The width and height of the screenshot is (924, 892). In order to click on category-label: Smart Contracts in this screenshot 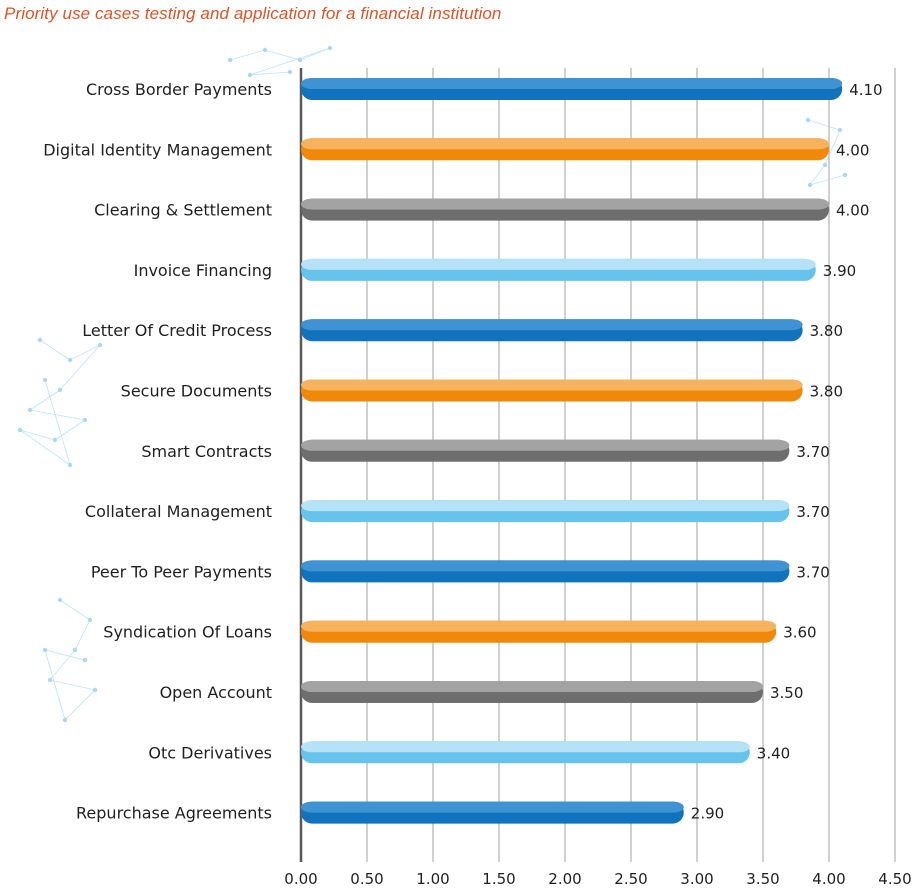, I will do `click(206, 451)`.